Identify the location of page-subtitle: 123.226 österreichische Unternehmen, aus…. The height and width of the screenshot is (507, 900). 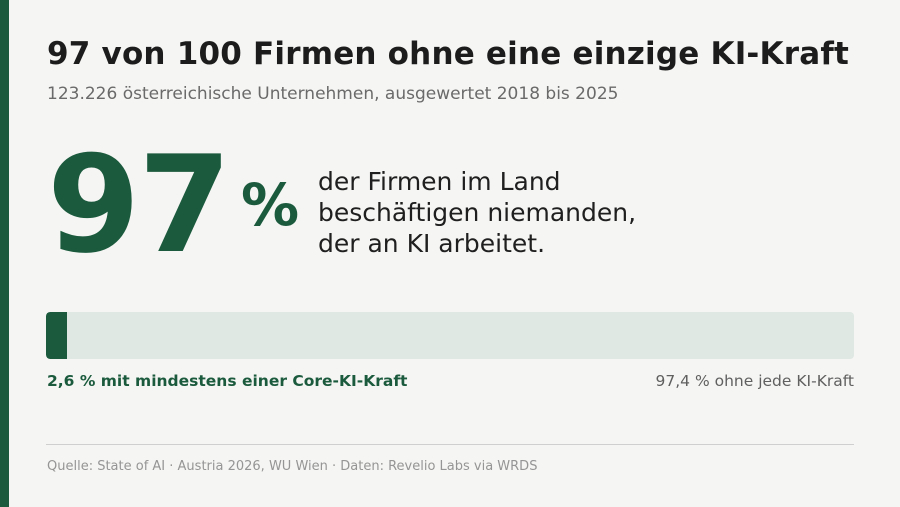
(333, 94).